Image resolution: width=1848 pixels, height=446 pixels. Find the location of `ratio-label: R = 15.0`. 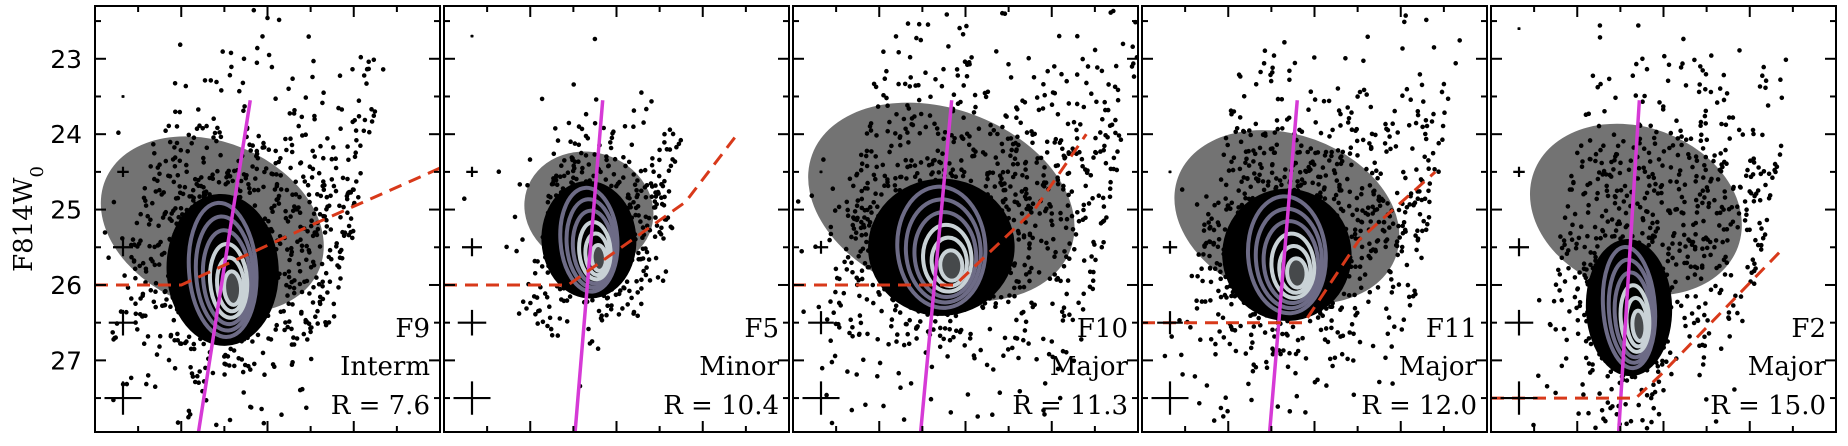

ratio-label: R = 15.0 is located at coordinates (1768, 406).